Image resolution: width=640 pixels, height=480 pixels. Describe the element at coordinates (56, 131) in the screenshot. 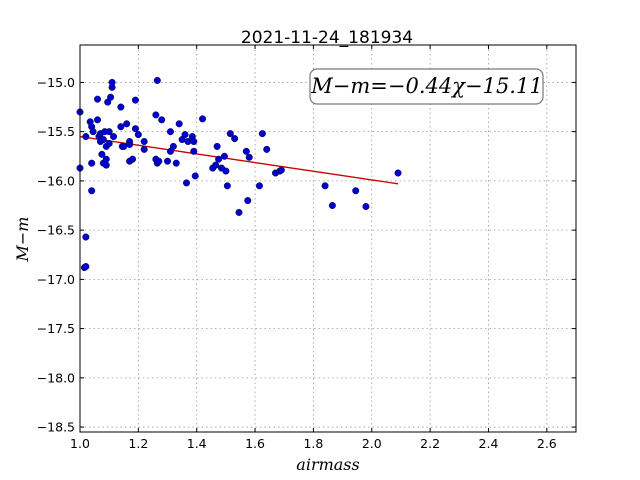

I see `y-tick-label: −15.5` at that location.